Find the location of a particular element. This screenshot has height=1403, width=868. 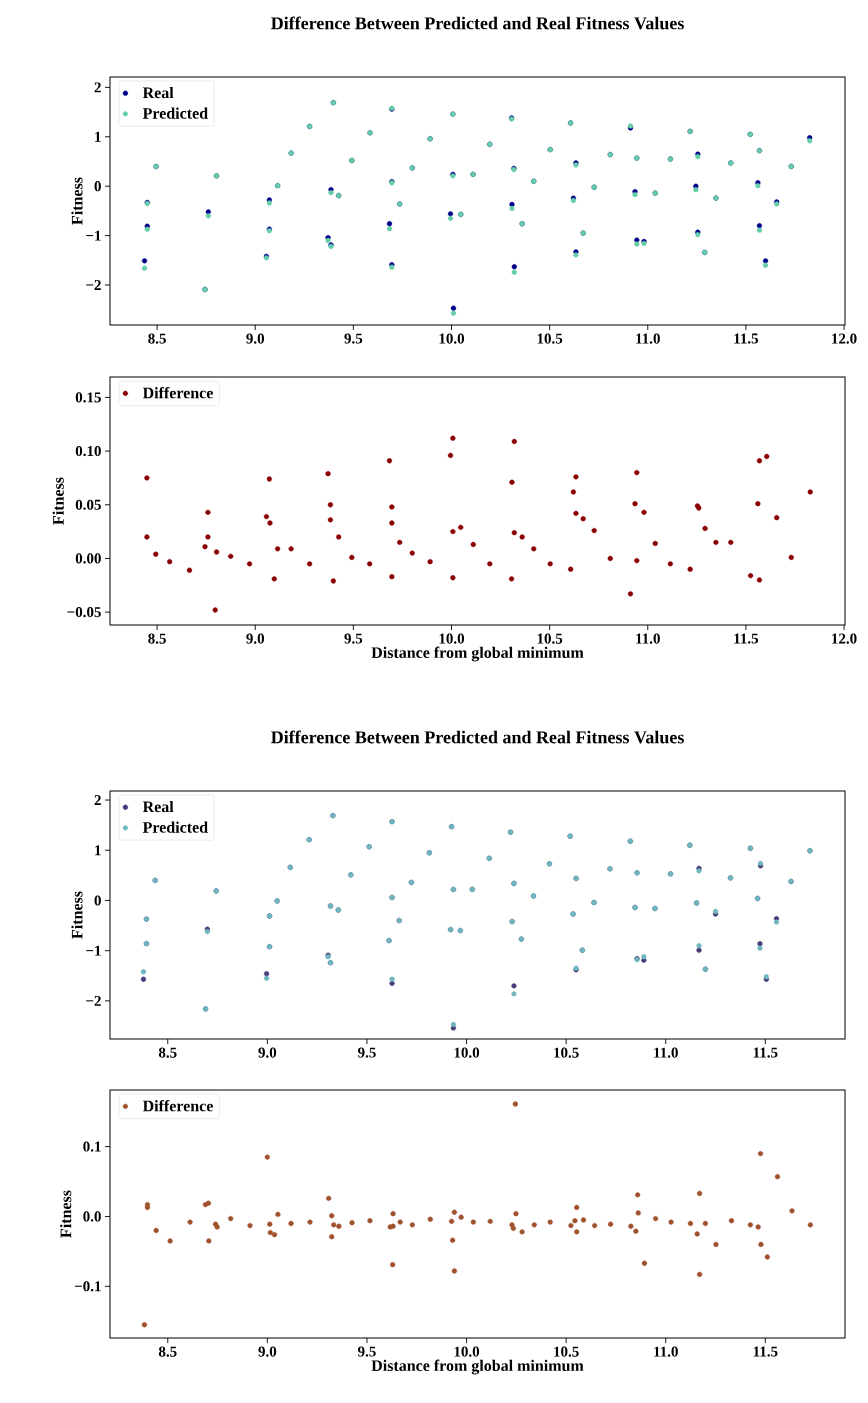

y-tick-label: 0.1 is located at coordinates (92, 1146).